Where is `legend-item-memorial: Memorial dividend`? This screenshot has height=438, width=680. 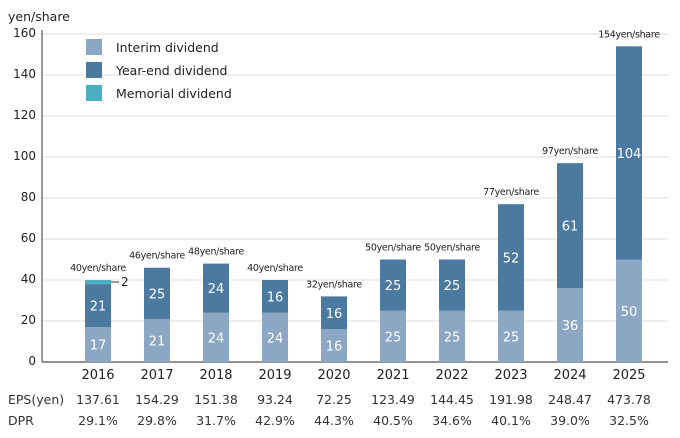 legend-item-memorial: Memorial dividend is located at coordinates (159, 93).